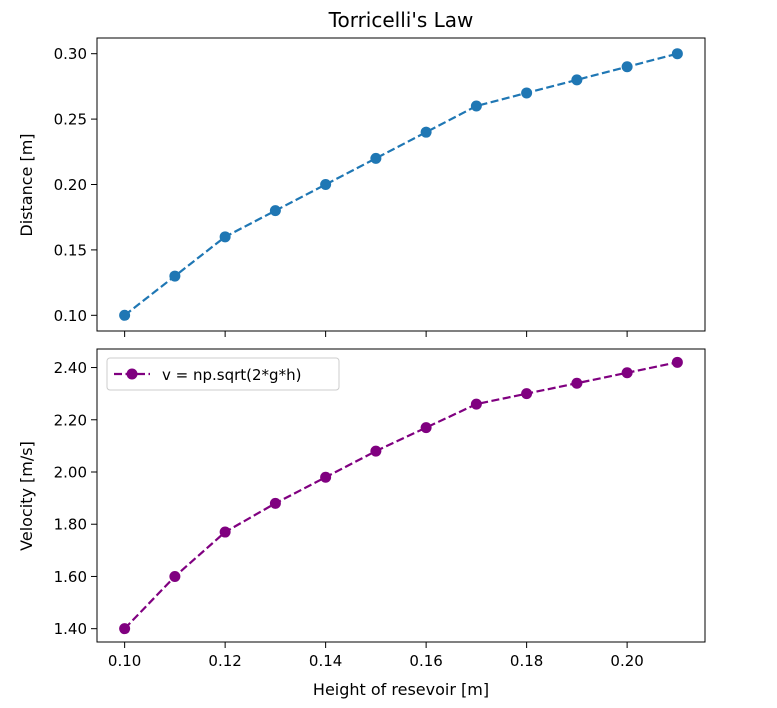 Image resolution: width=777 pixels, height=708 pixels. I want to click on velocity-x-tick-label: 0.10, so click(124, 661).